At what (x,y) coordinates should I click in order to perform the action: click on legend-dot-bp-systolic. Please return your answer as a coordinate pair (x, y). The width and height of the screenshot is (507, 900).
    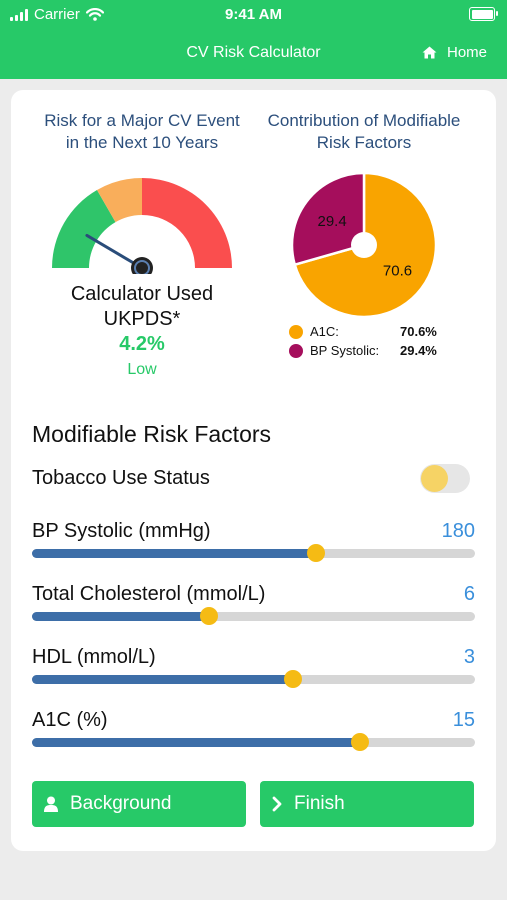
    Looking at the image, I should click on (296, 350).